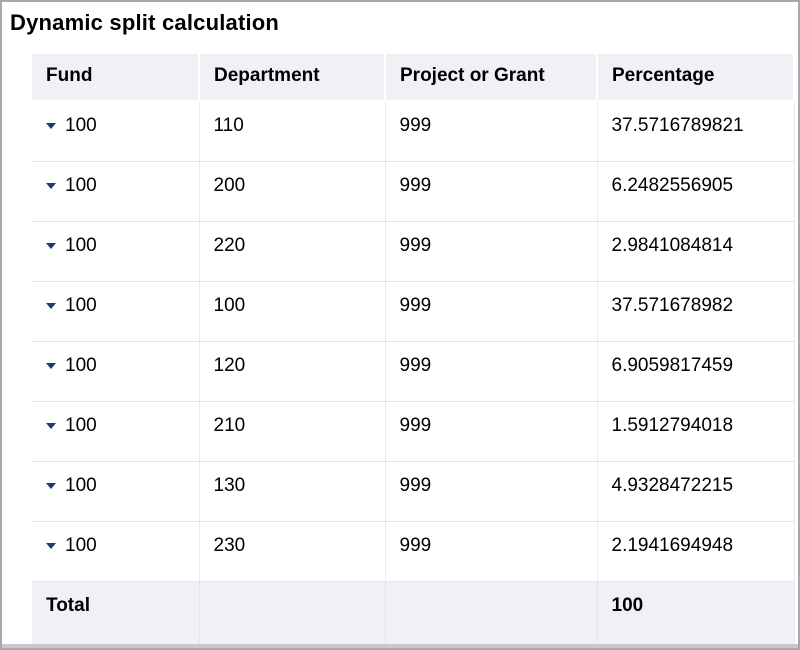 The width and height of the screenshot is (800, 650). What do you see at coordinates (292, 431) in the screenshot?
I see `department-cell: 210` at bounding box center [292, 431].